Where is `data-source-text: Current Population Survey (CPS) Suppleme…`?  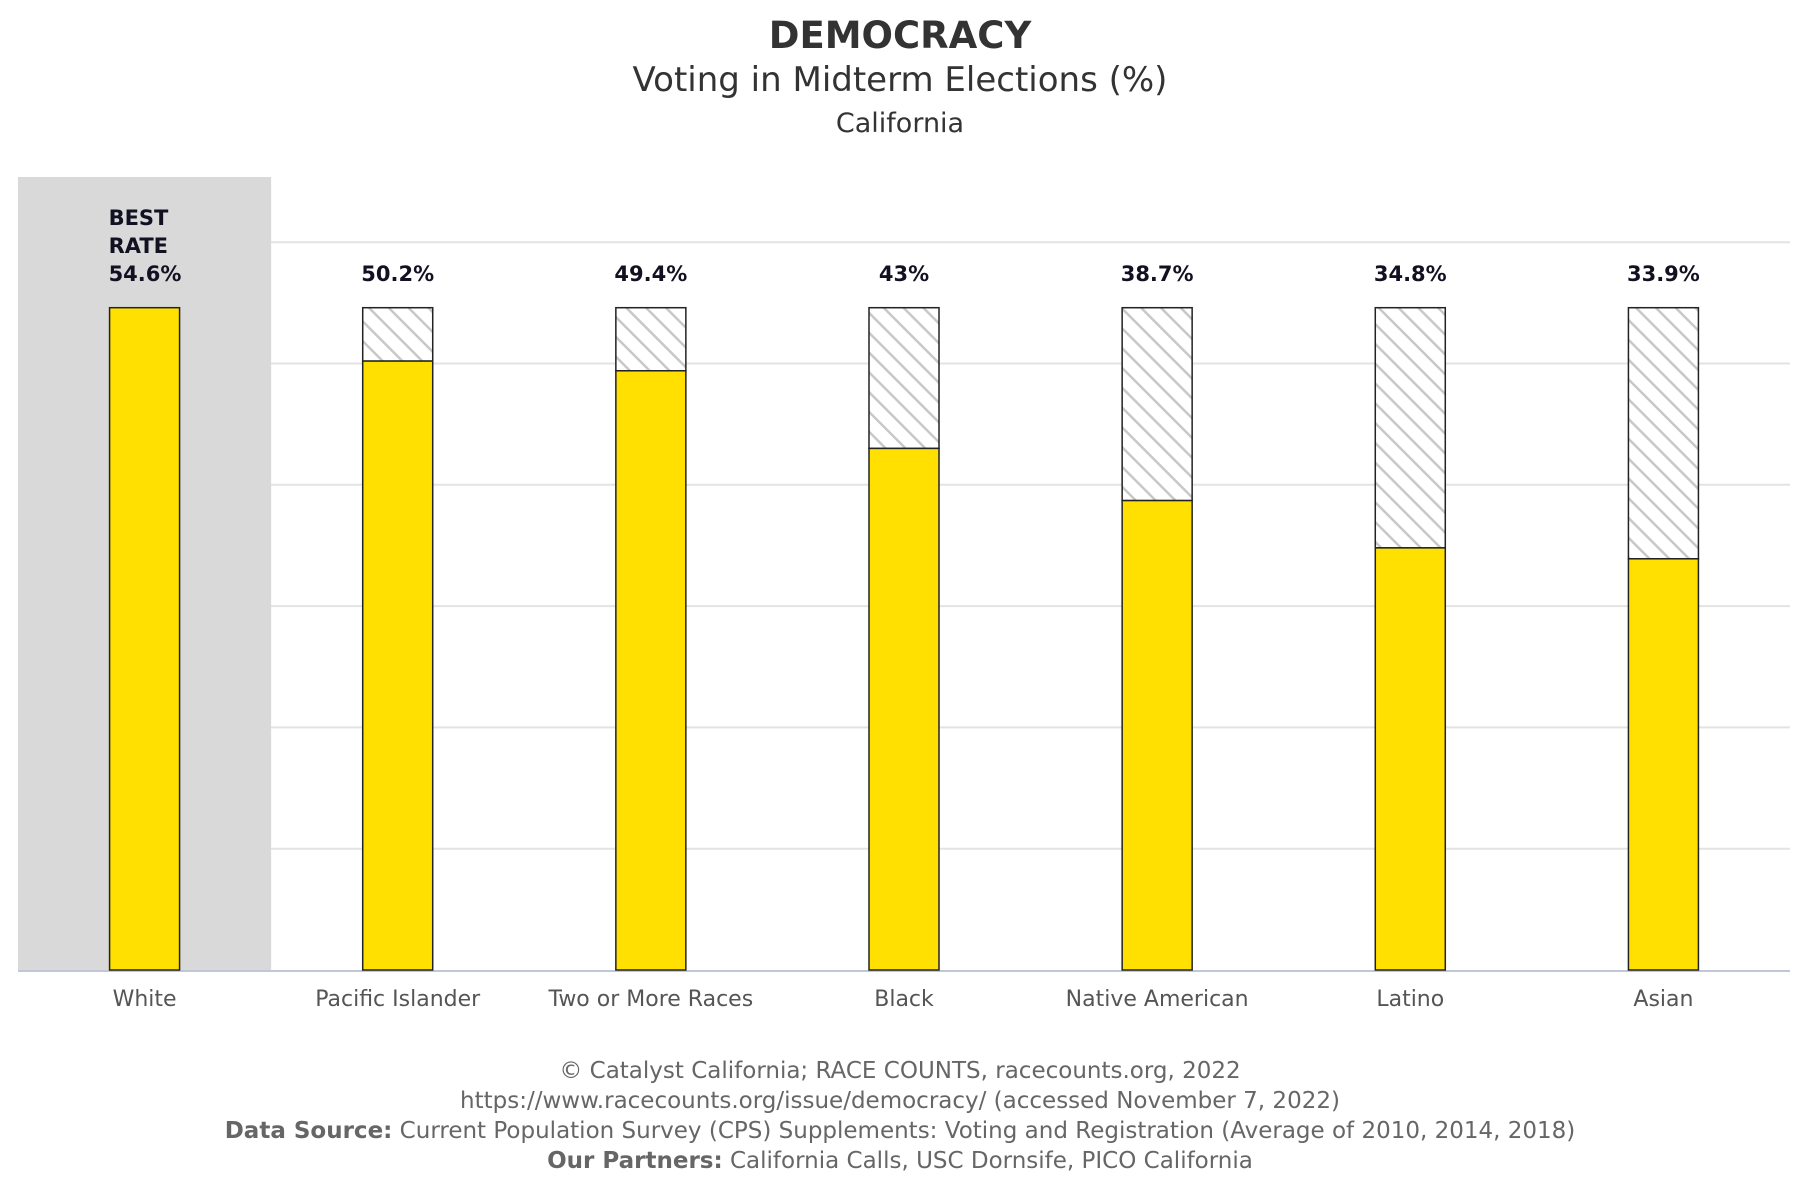
data-source-text: Current Population Survey (CPS) Suppleme… is located at coordinates (984, 1131).